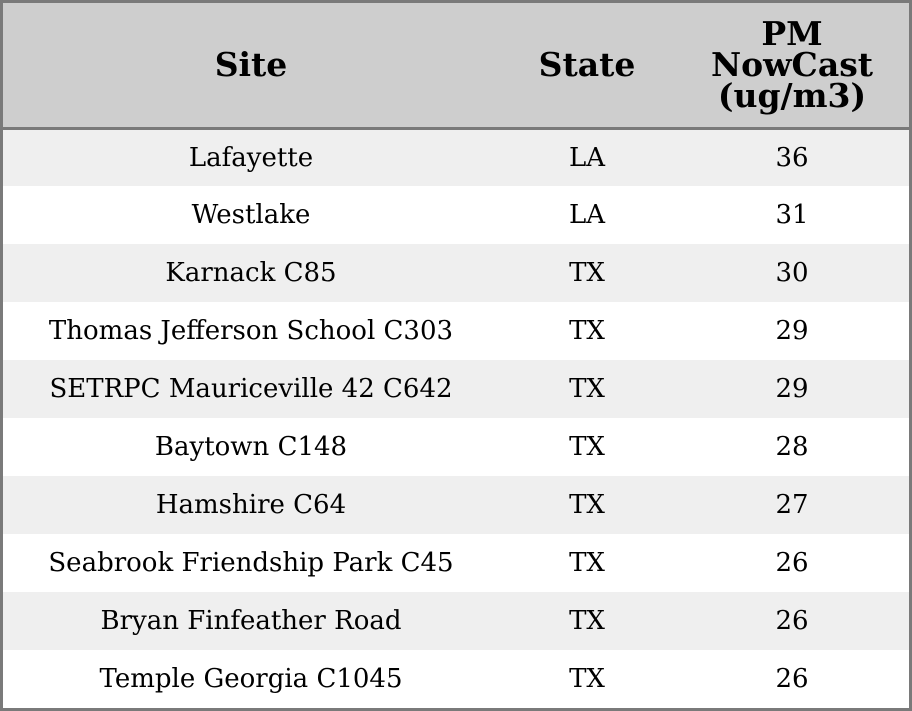  Describe the element at coordinates (792, 96) in the screenshot. I see `header-pm-line: (ug/m3)` at that location.